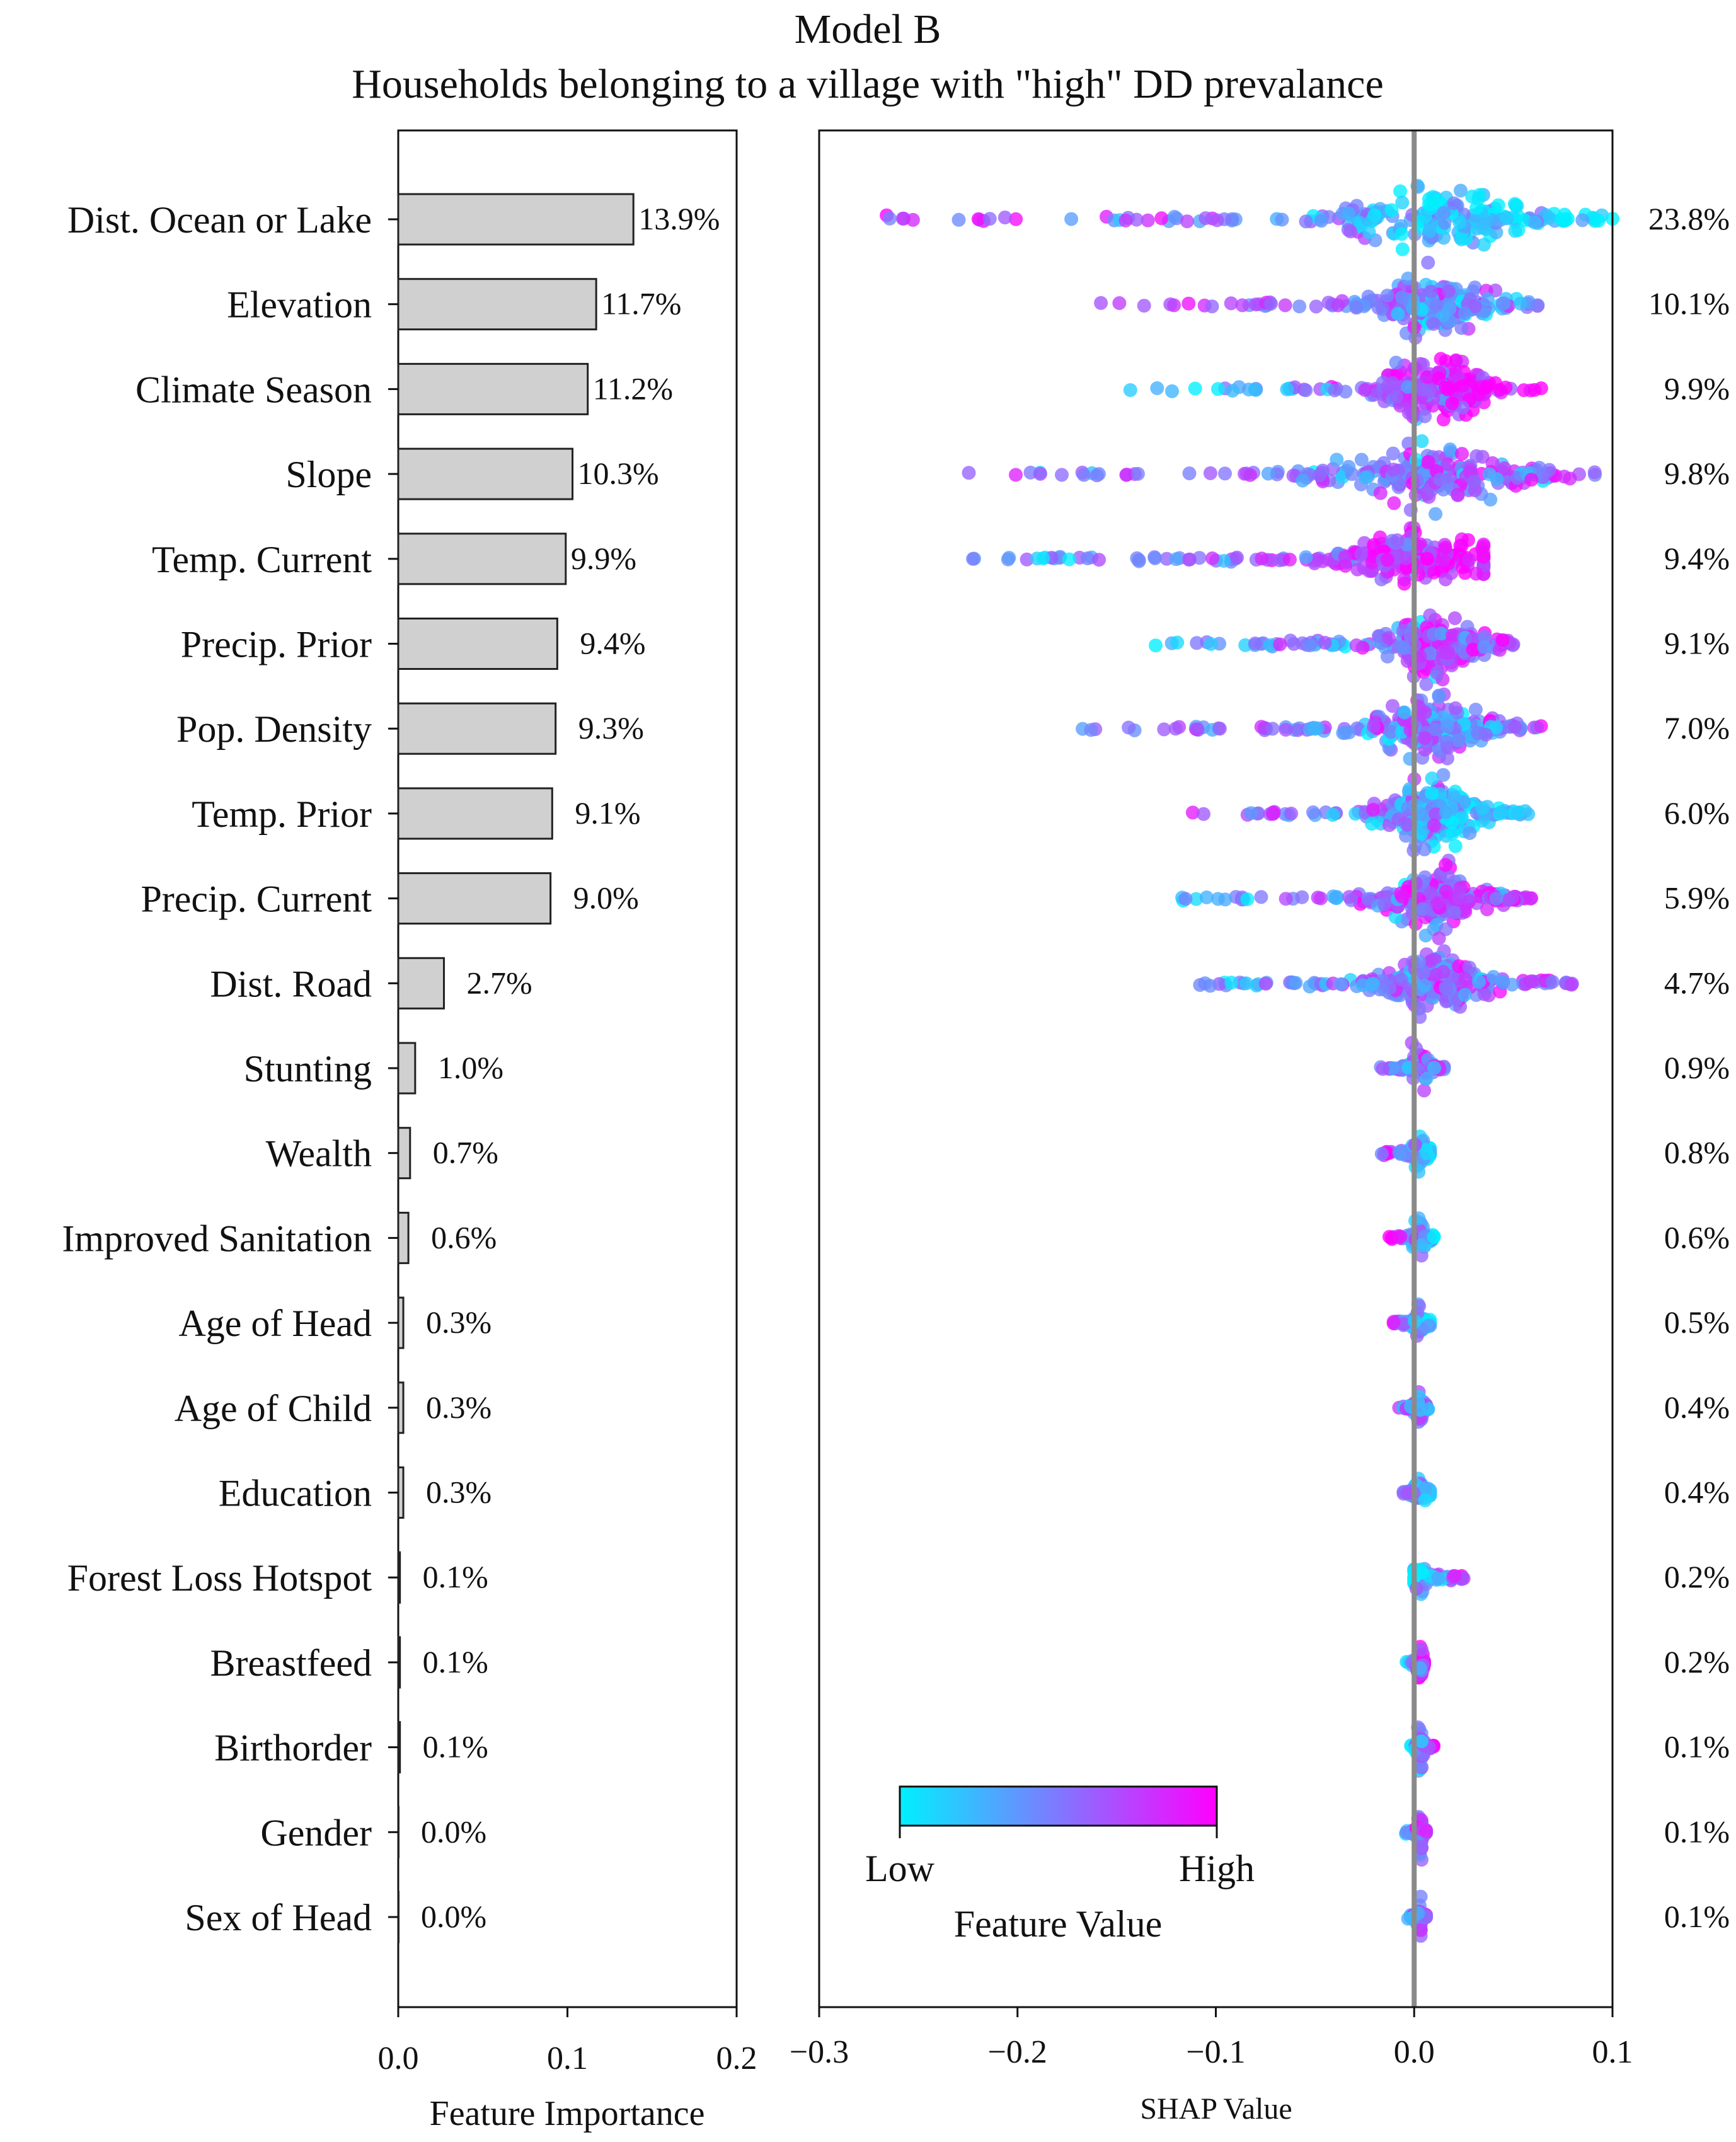 This screenshot has width=1736, height=2142. What do you see at coordinates (1058, 1924) in the screenshot?
I see `colorbar-title: Feature Value` at bounding box center [1058, 1924].